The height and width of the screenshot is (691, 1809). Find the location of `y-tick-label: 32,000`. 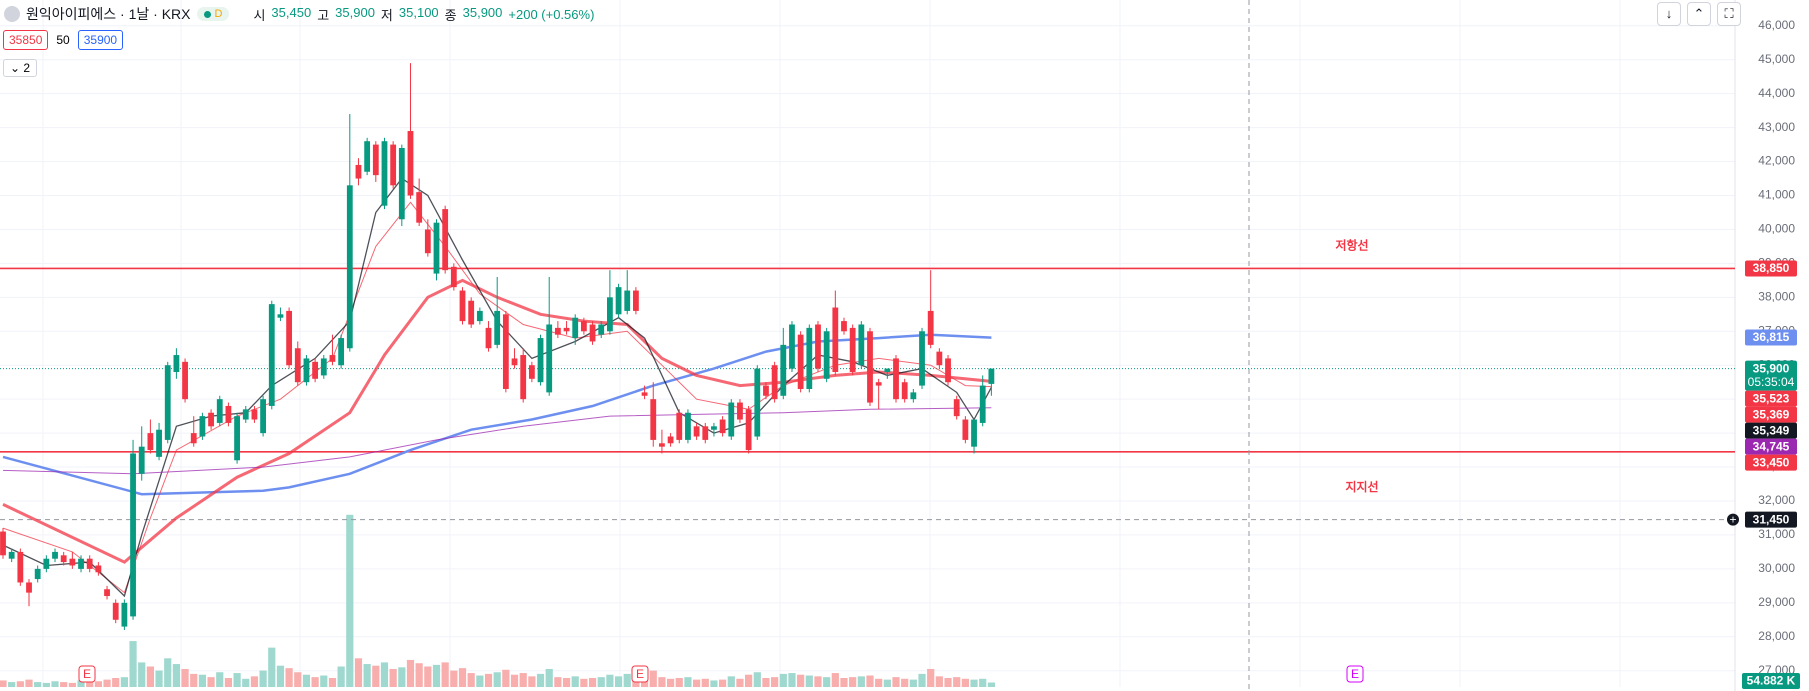

y-tick-label: 32,000 is located at coordinates (1776, 500).